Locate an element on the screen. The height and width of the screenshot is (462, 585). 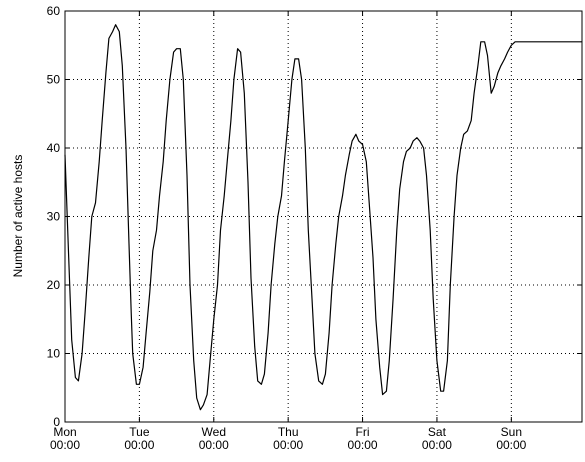
y-tick-label: 10 is located at coordinates (54, 354).